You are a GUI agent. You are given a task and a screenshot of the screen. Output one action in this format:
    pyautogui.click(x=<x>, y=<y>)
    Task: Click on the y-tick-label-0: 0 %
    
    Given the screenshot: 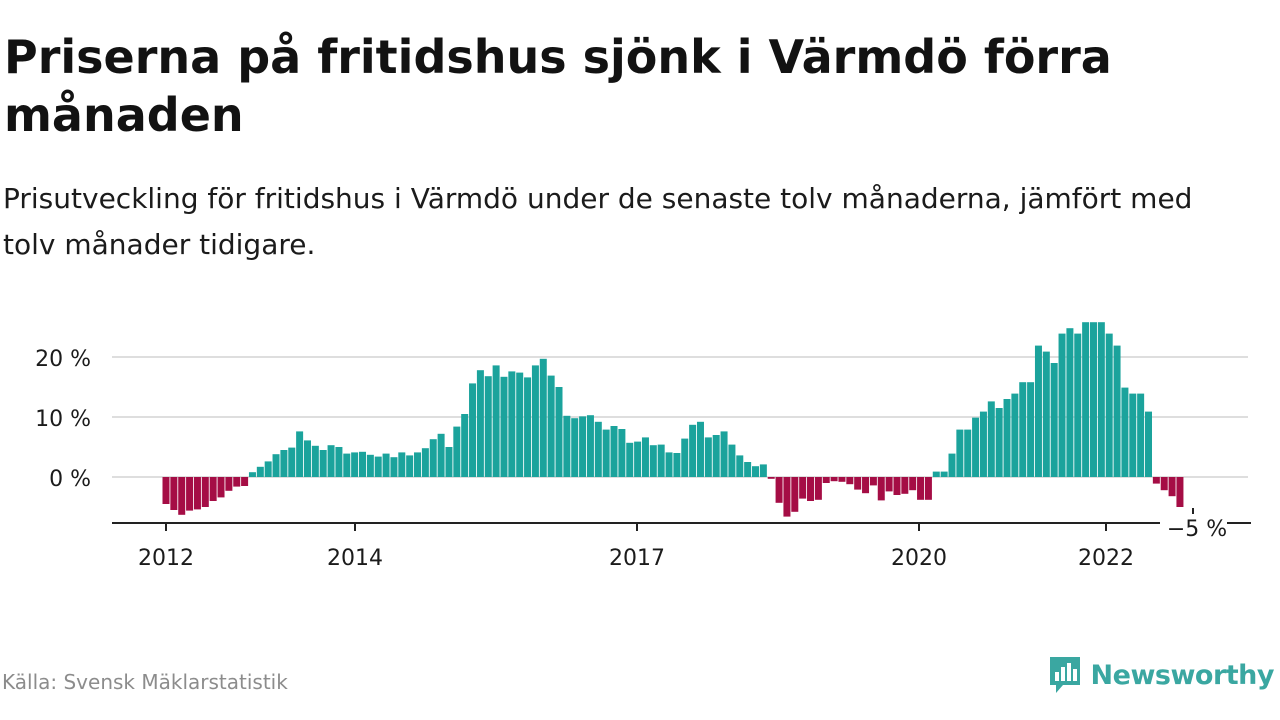 What is the action you would take?
    pyautogui.click(x=70, y=479)
    